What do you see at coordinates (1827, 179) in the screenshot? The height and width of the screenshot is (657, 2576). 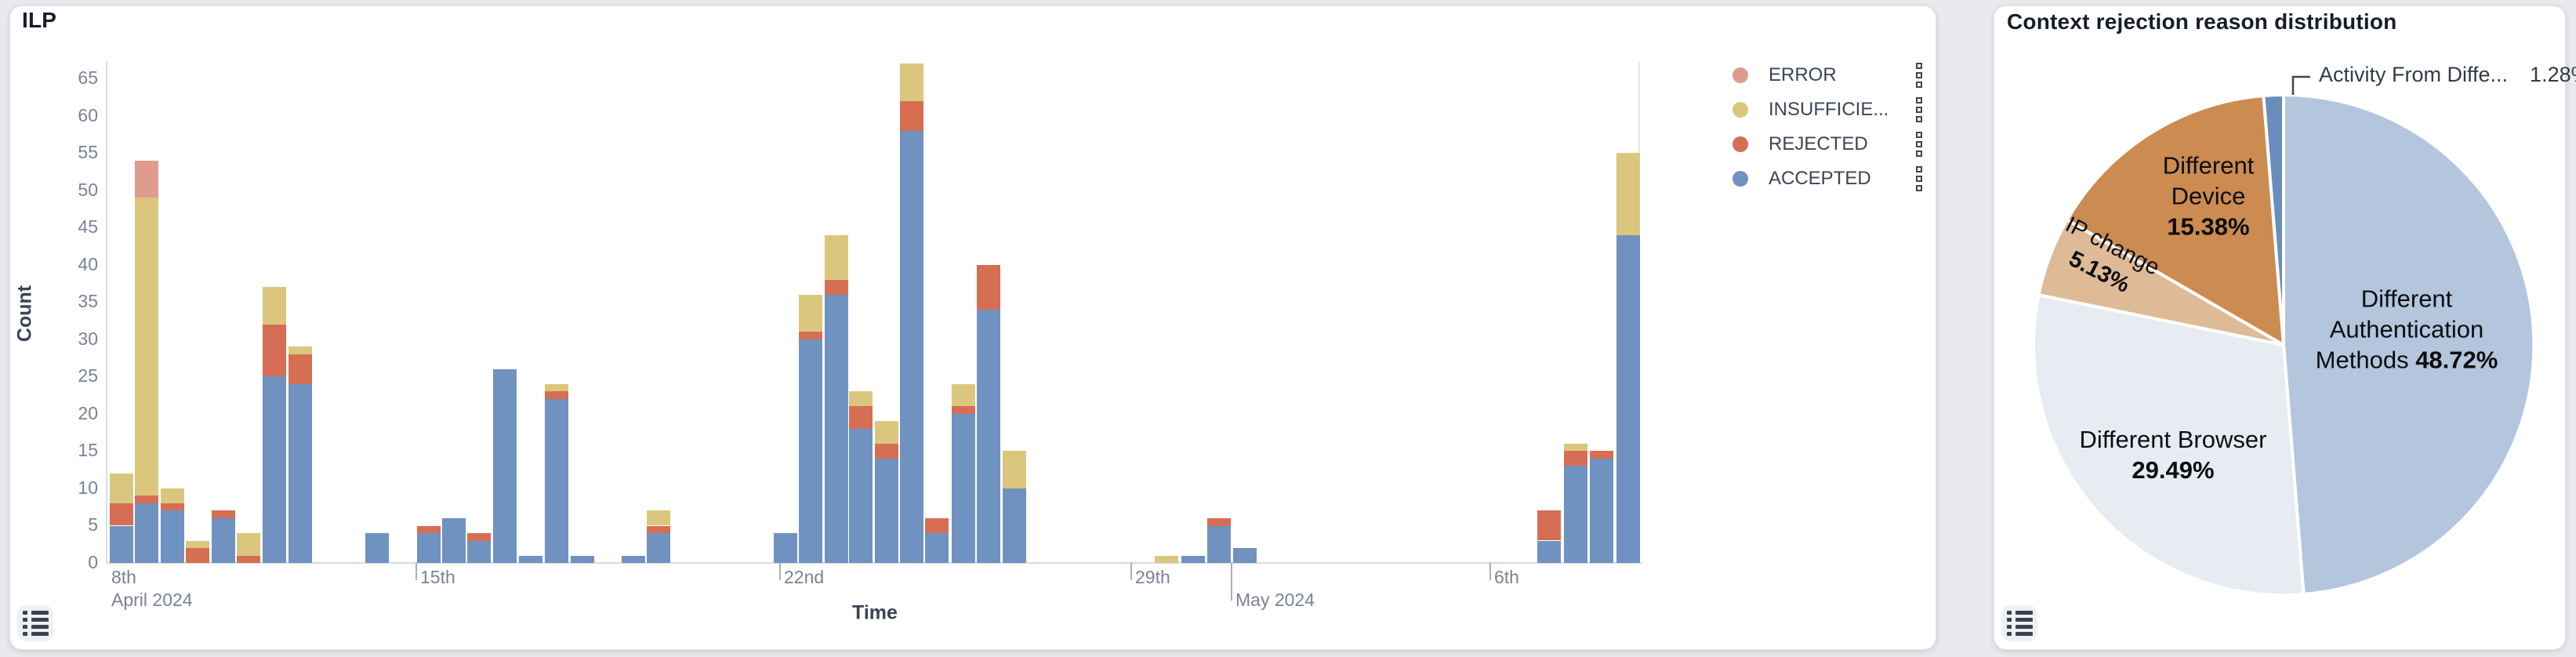 I see `legend-item-accepted: ACCEPTED` at bounding box center [1827, 179].